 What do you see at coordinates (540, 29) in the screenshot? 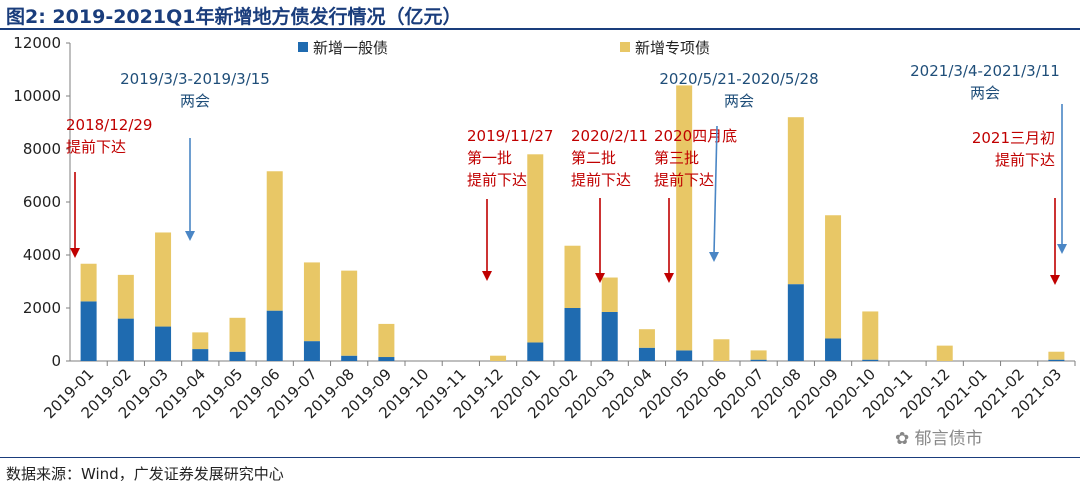
I see `title-divider` at bounding box center [540, 29].